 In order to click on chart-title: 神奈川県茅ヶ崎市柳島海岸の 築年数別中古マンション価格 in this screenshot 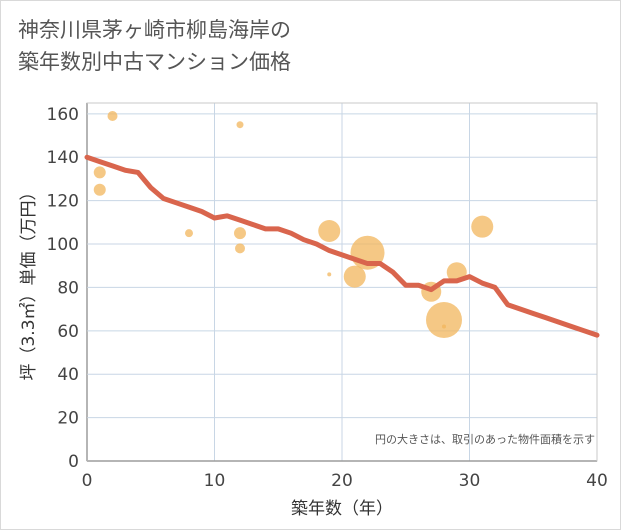, I will do `click(154, 46)`.